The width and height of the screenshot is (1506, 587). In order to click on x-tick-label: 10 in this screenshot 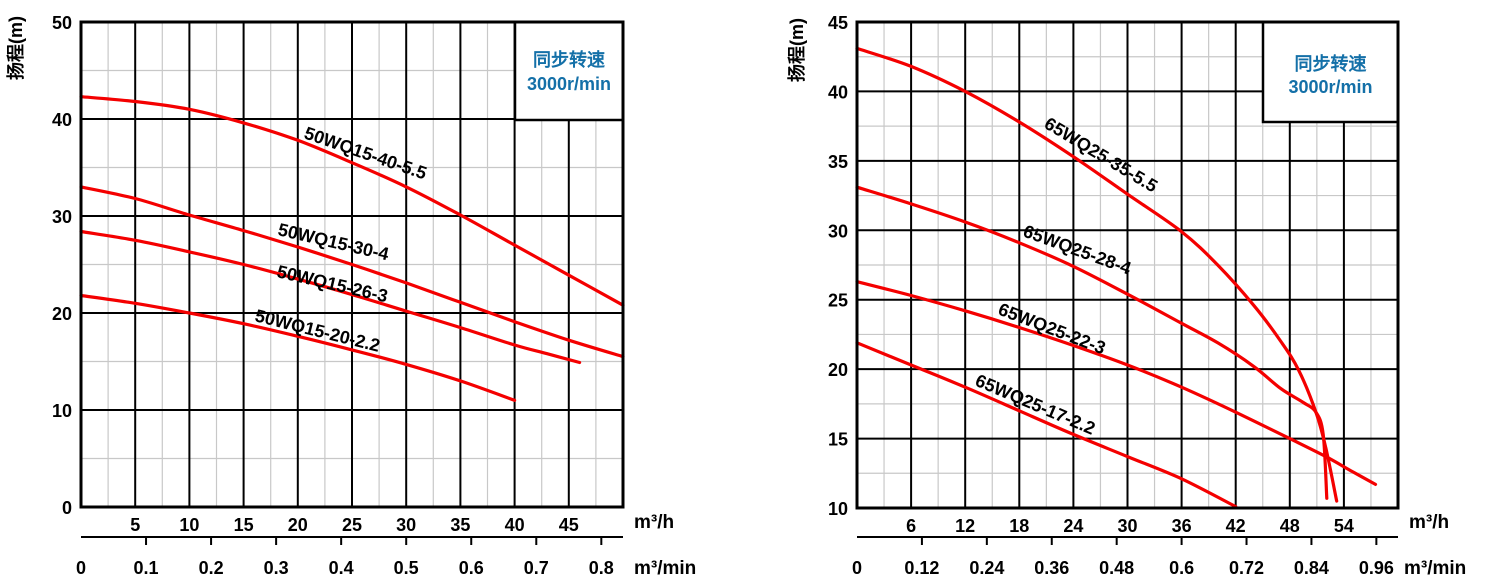, I will do `click(189, 525)`.